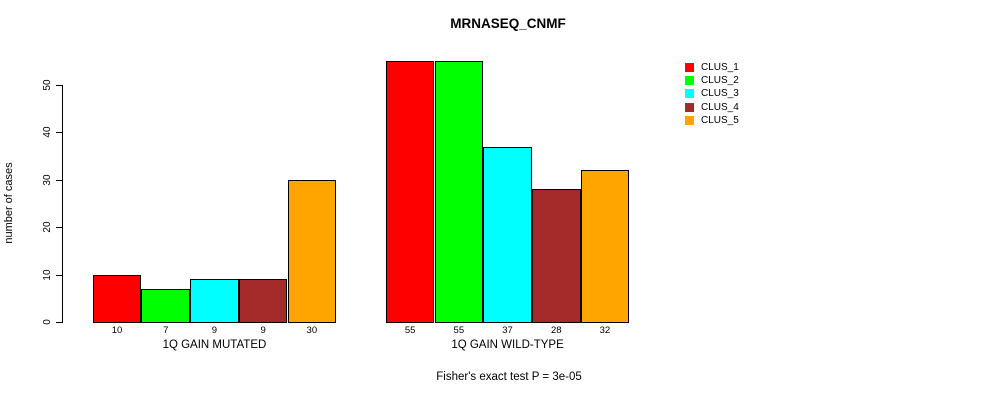 This screenshot has height=400, width=990. I want to click on legend-item: CLUS_4, so click(712, 107).